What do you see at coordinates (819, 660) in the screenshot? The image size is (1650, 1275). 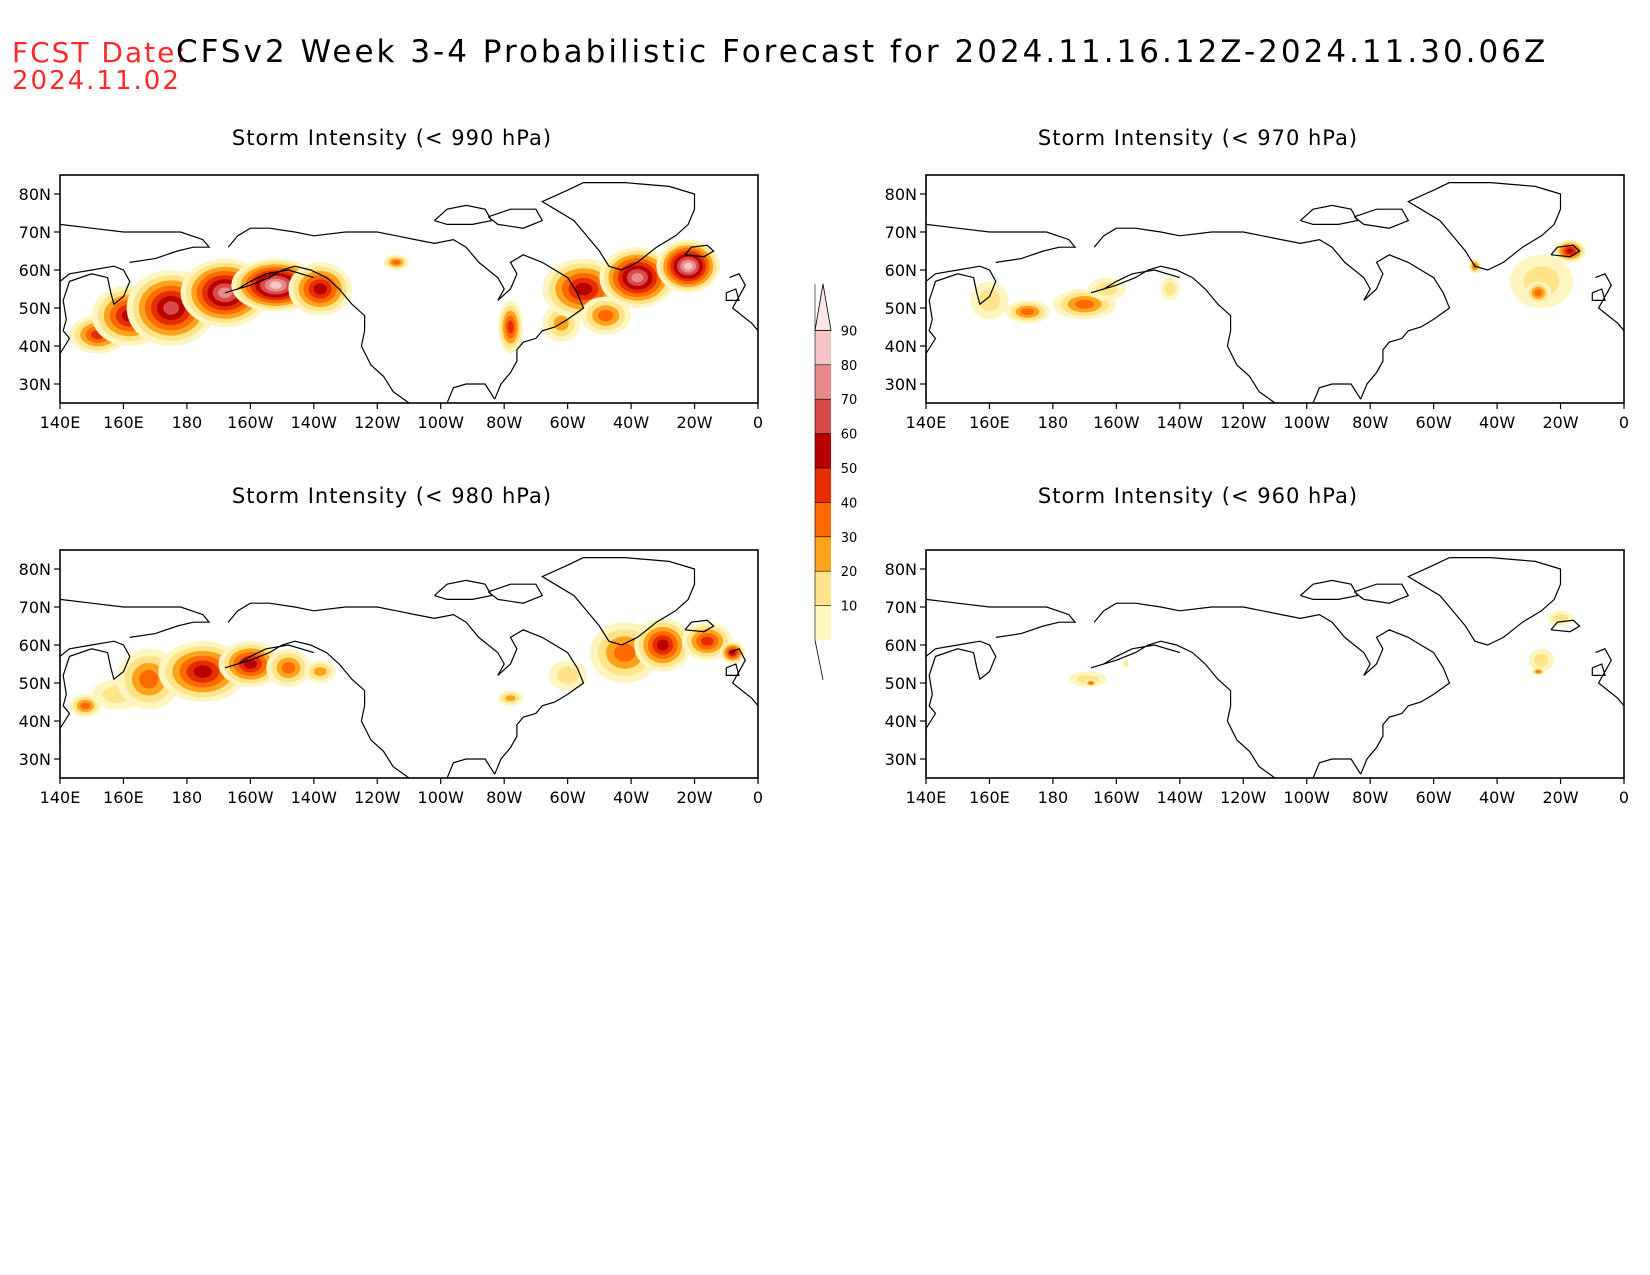 I see `colorbar-edge` at bounding box center [819, 660].